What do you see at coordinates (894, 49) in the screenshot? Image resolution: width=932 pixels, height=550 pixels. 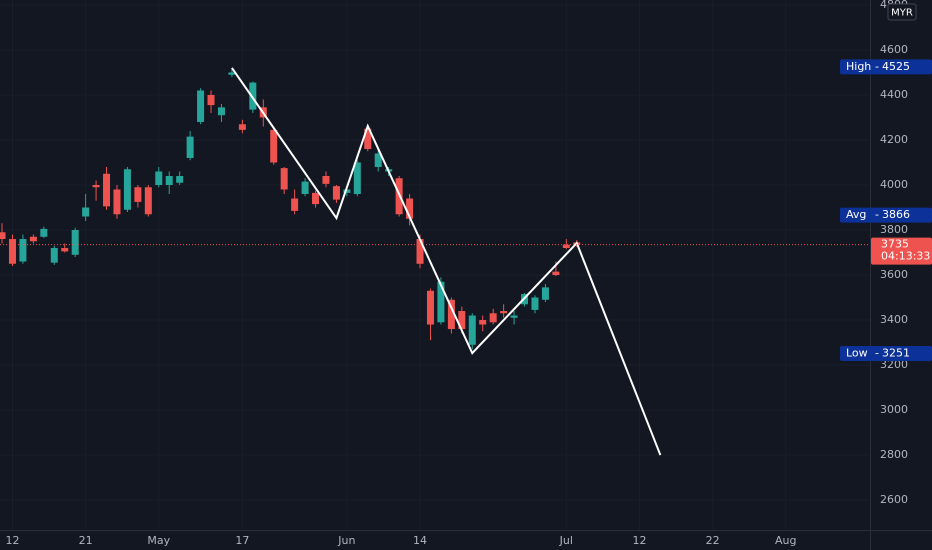 I see `y-tick-label: 4600` at bounding box center [894, 49].